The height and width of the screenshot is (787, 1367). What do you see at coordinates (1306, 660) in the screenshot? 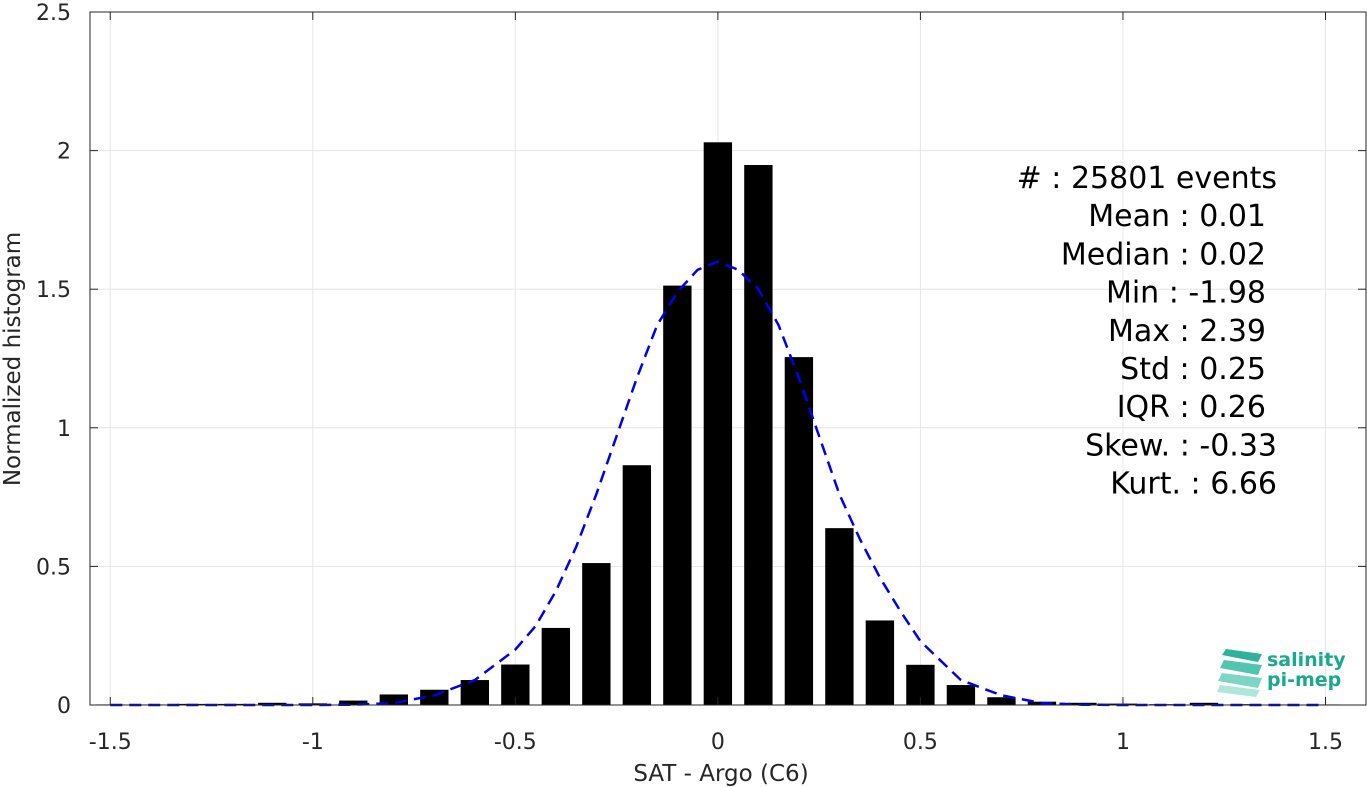
I see `logo-line1: salinity` at bounding box center [1306, 660].